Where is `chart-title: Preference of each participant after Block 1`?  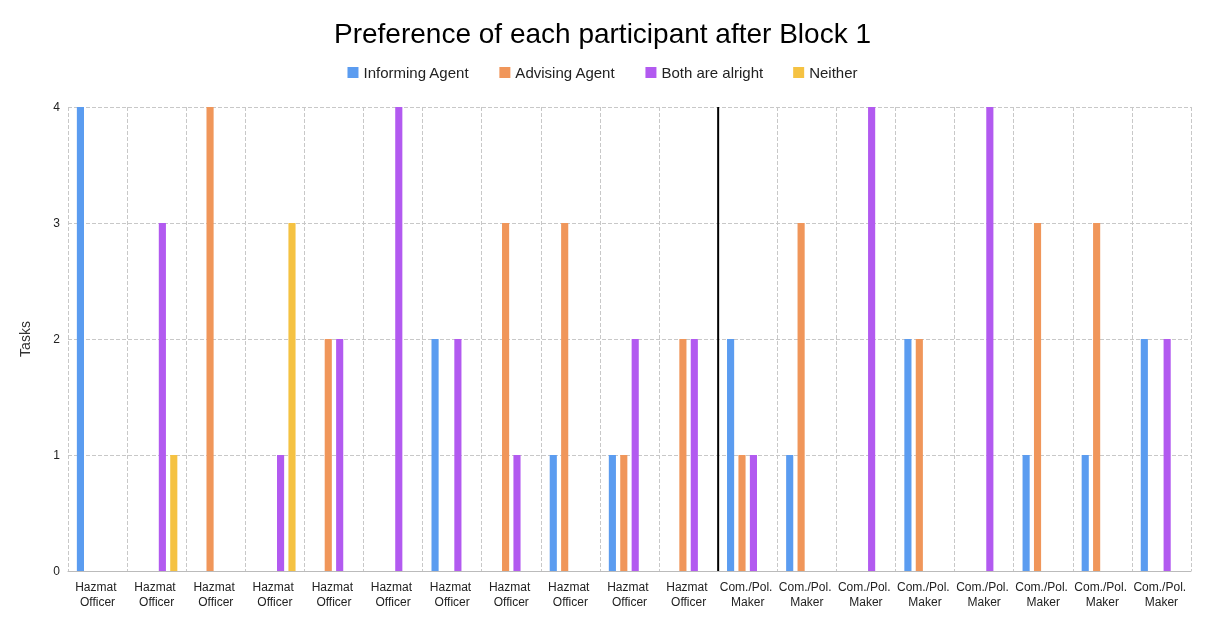 chart-title: Preference of each participant after Block 1 is located at coordinates (602, 33).